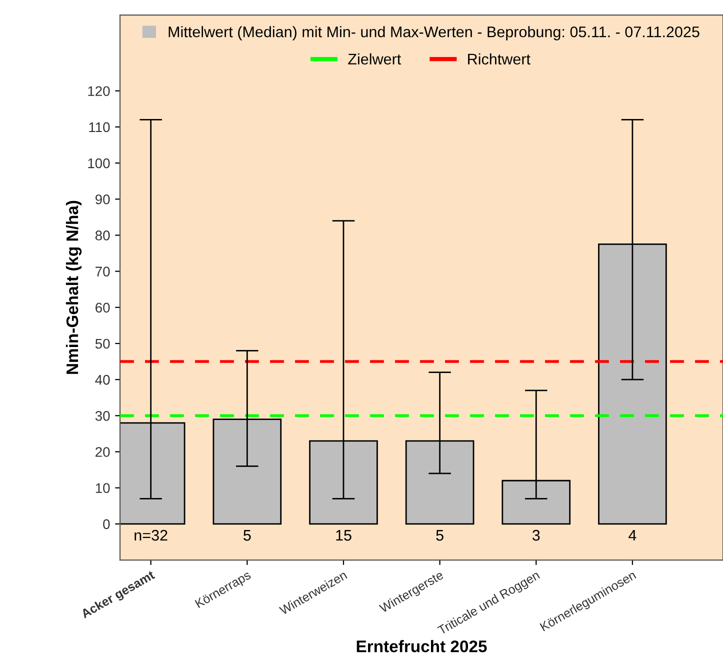 This screenshot has height=655, width=723. Describe the element at coordinates (499, 59) in the screenshot. I see `legend-label: Richtwert` at that location.